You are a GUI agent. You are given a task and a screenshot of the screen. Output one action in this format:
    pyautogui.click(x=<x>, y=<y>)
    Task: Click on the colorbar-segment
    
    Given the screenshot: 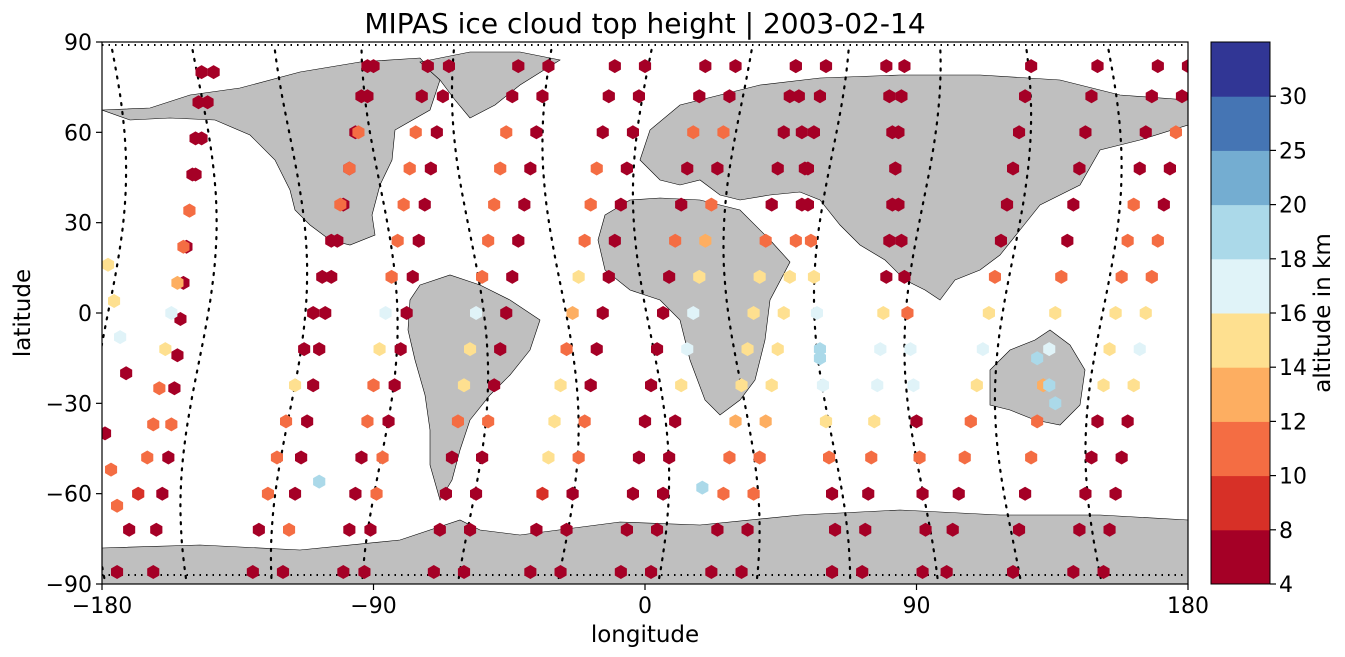 What is the action you would take?
    pyautogui.click(x=1240, y=123)
    